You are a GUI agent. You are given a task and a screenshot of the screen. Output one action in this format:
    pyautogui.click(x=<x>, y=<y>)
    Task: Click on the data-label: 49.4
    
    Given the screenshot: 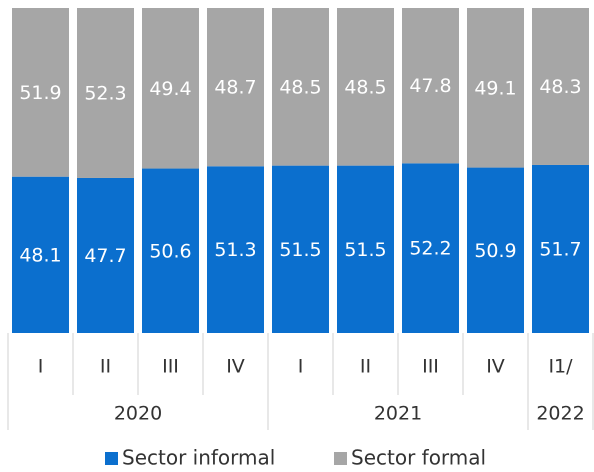 What is the action you would take?
    pyautogui.click(x=170, y=89)
    